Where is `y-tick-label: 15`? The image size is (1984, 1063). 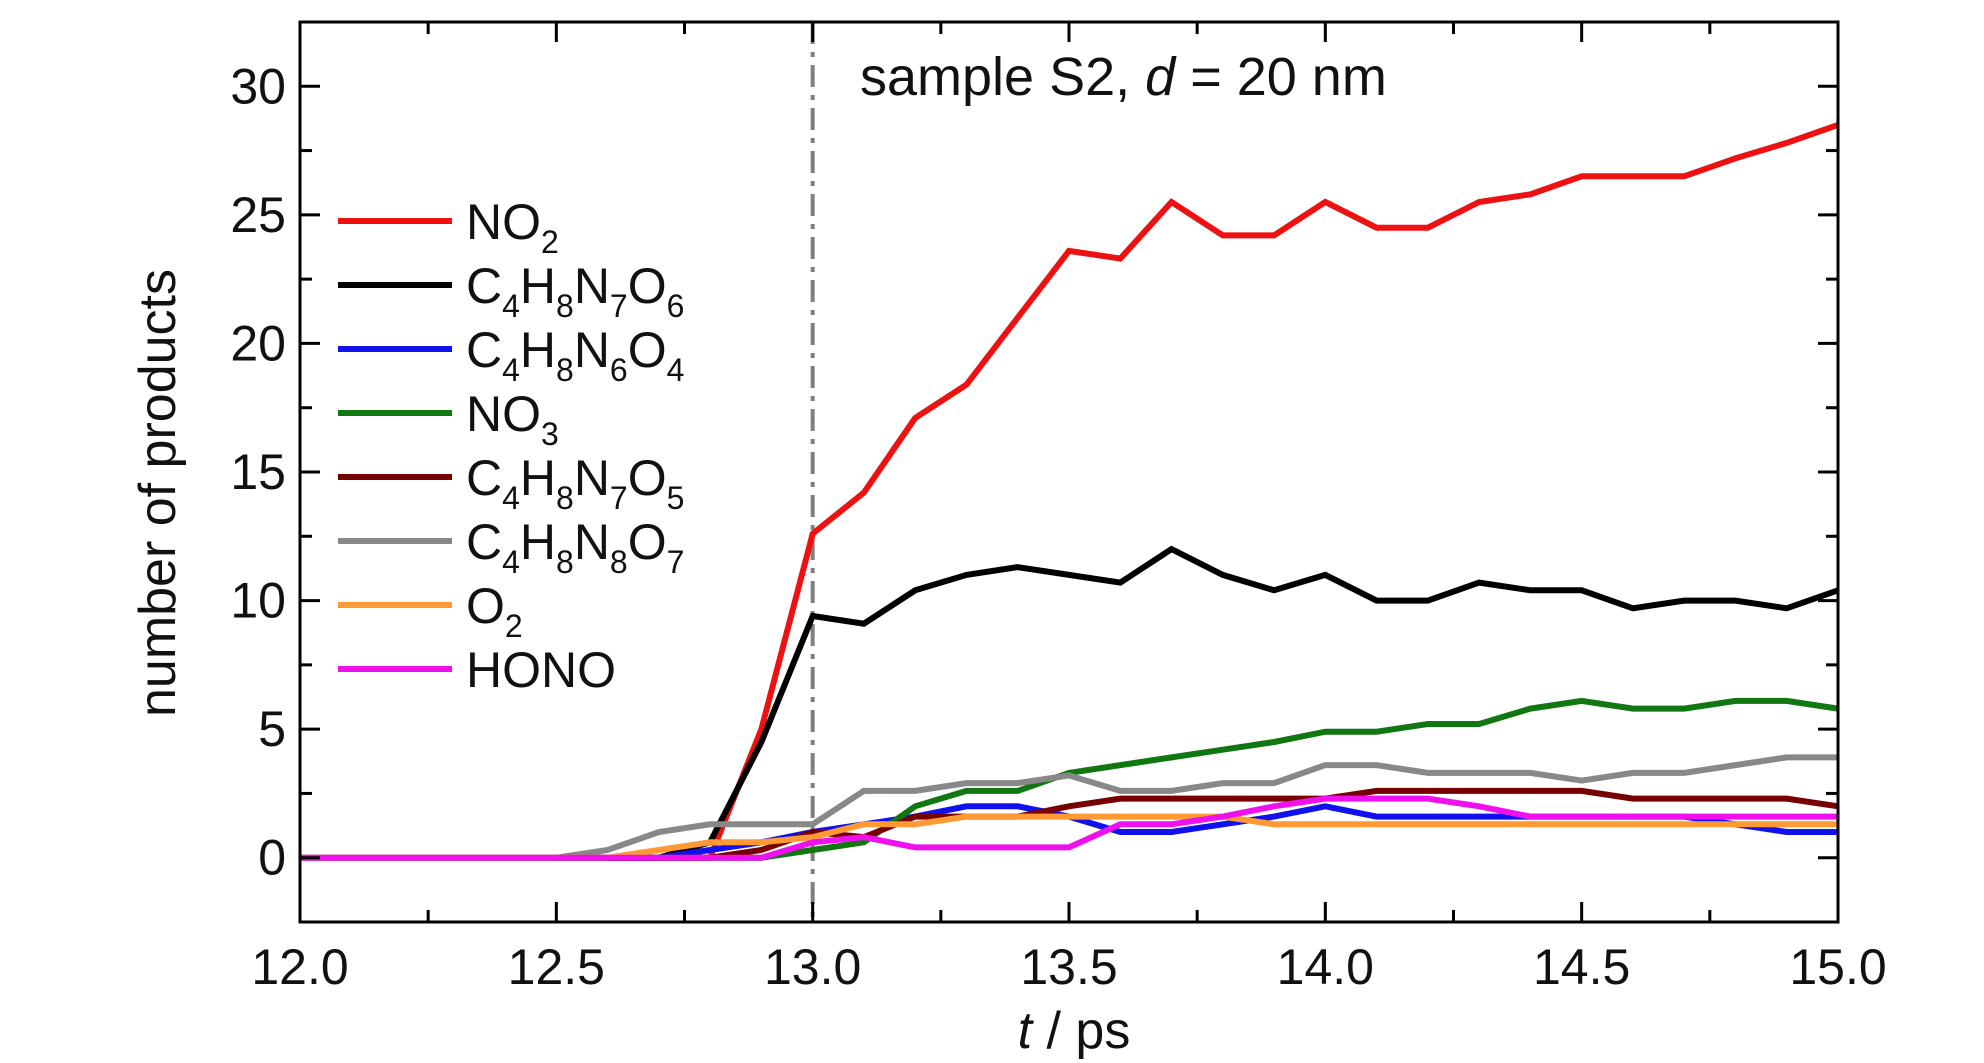
y-tick-label: 15 is located at coordinates (258, 472).